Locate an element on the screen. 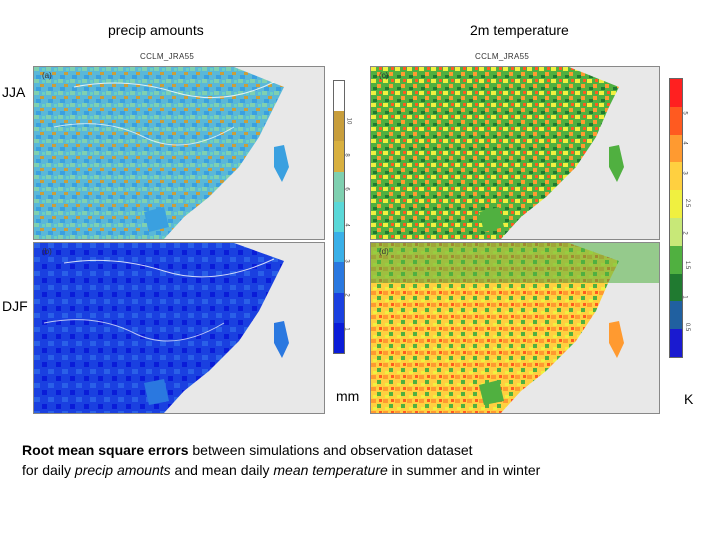  temp-tick: 2 is located at coordinates (684, 233).